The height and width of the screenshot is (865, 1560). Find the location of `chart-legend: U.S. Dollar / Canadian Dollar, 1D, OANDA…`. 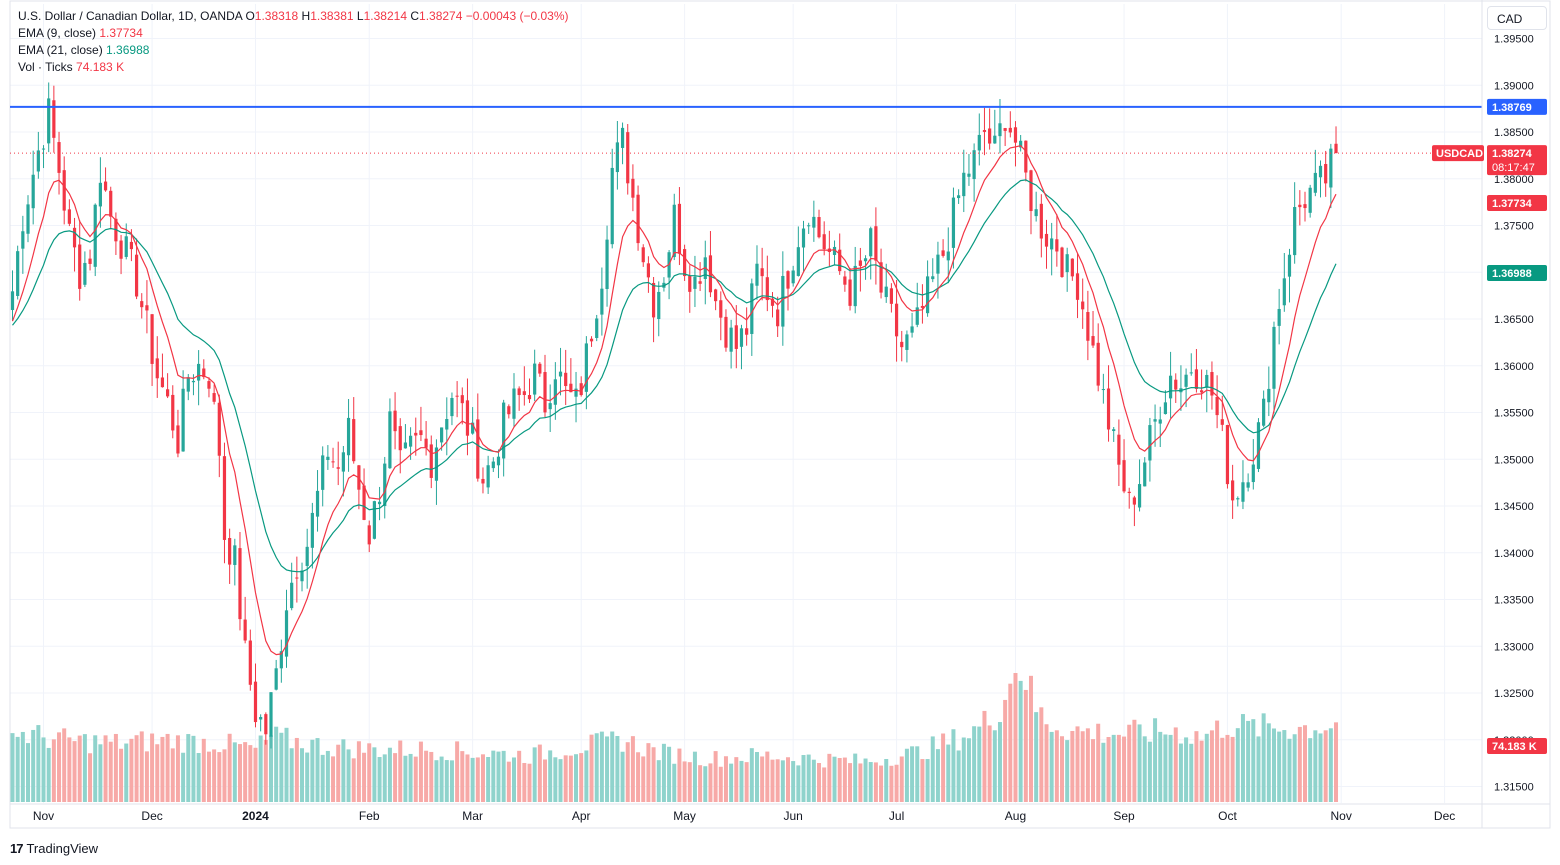

chart-legend: U.S. Dollar / Canadian Dollar, 1D, OANDA… is located at coordinates (293, 42).